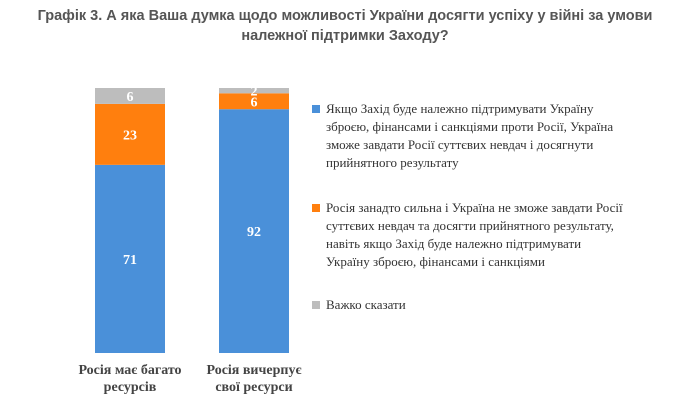 Image resolution: width=690 pixels, height=403 pixels. Describe the element at coordinates (316, 208) in the screenshot. I see `legend-swatch-orange` at that location.